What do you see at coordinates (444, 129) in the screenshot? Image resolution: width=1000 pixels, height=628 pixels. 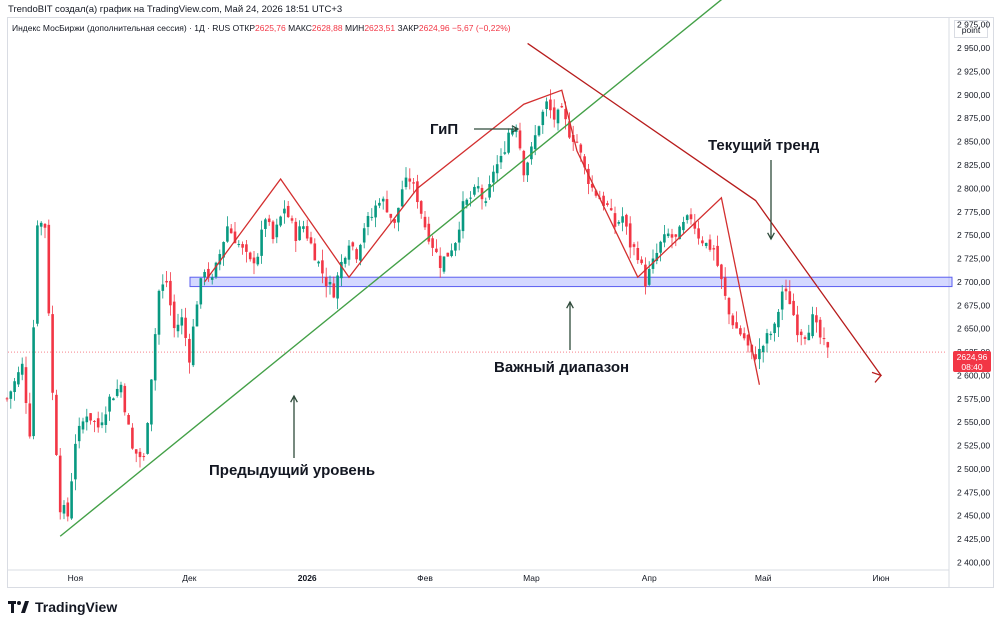 I see `annotation-label: ГиП` at bounding box center [444, 129].